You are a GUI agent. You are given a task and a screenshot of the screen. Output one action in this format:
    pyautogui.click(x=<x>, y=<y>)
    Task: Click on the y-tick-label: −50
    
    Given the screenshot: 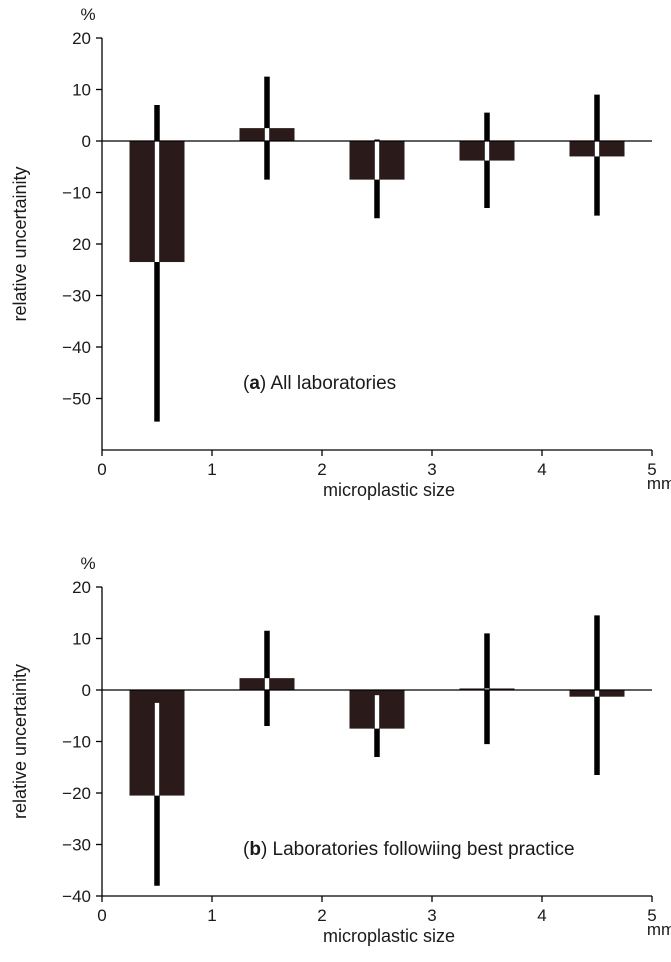 What is the action you would take?
    pyautogui.click(x=76, y=399)
    